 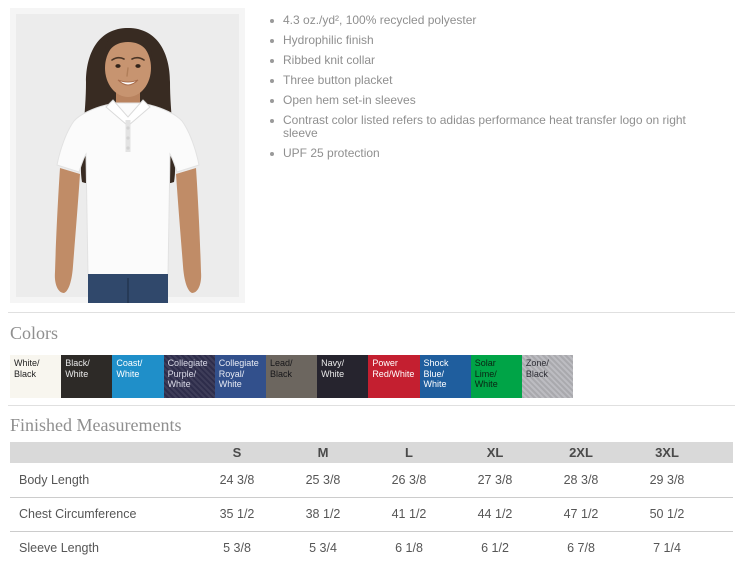 What do you see at coordinates (409, 548) in the screenshot?
I see `measurement-value: 6 1/8` at bounding box center [409, 548].